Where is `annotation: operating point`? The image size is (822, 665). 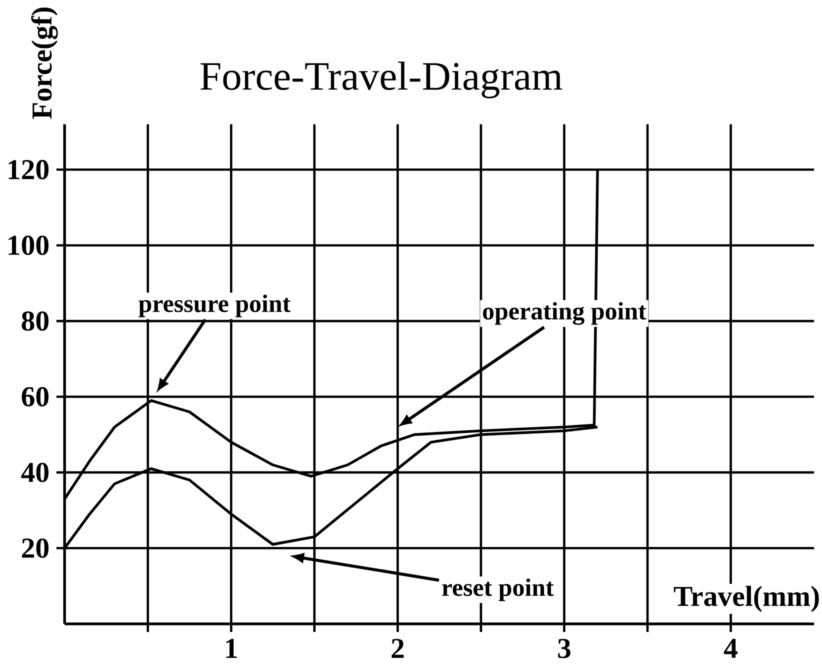
annotation: operating point is located at coordinates (564, 314).